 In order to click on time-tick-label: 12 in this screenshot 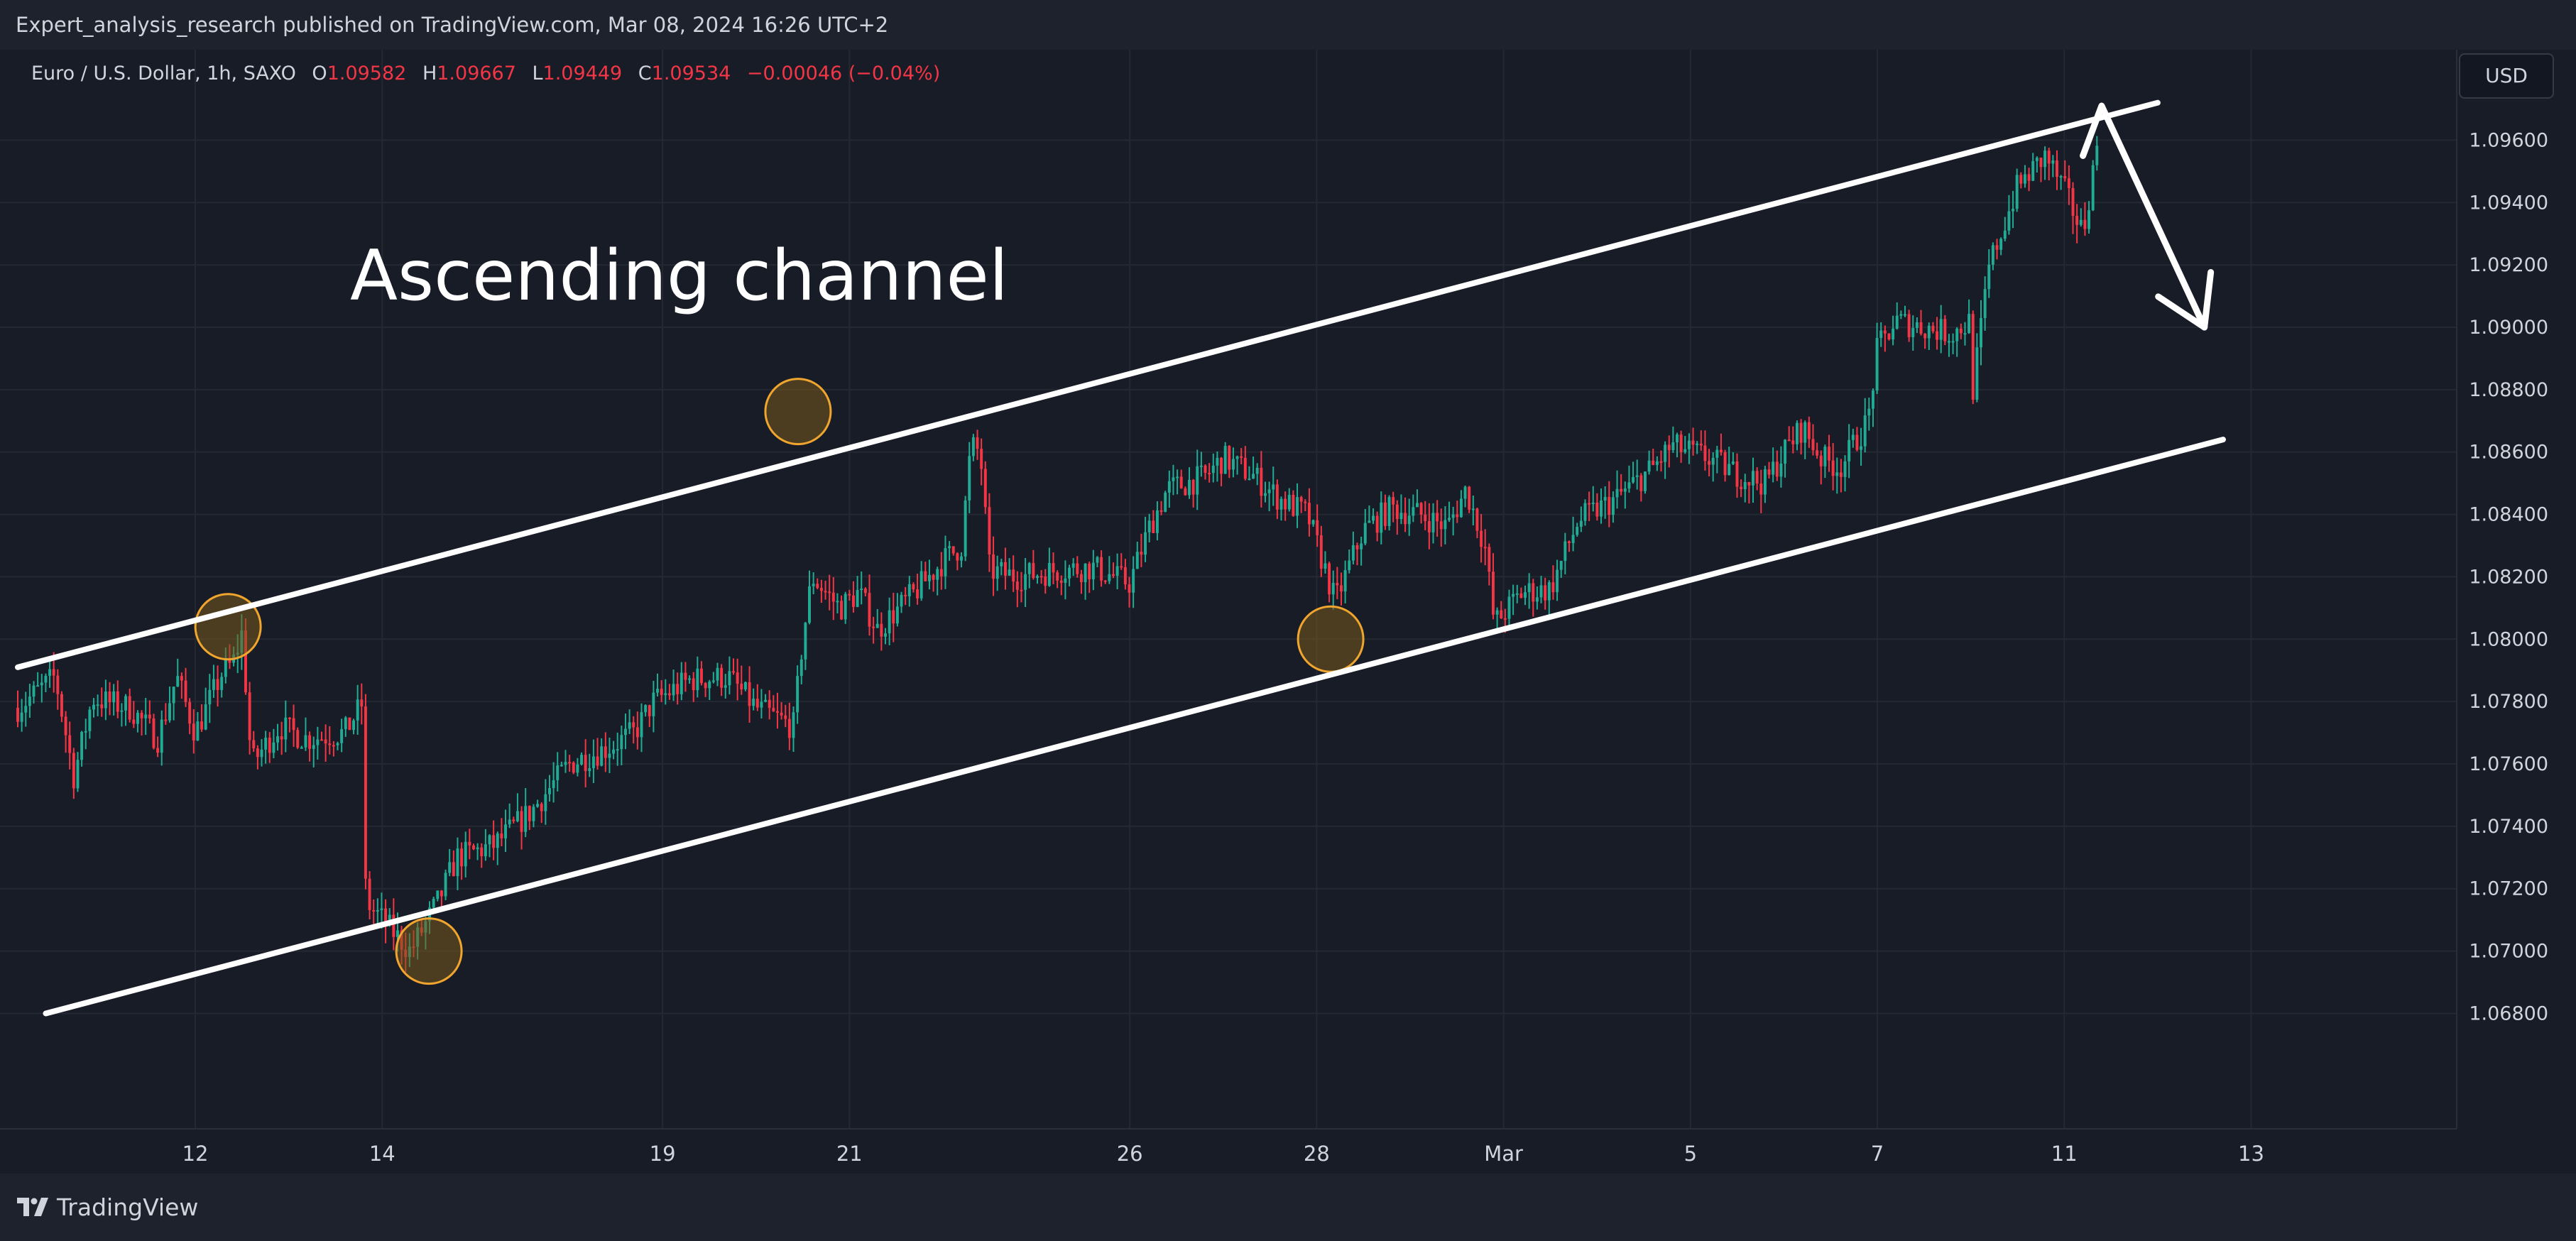, I will do `click(195, 1154)`.